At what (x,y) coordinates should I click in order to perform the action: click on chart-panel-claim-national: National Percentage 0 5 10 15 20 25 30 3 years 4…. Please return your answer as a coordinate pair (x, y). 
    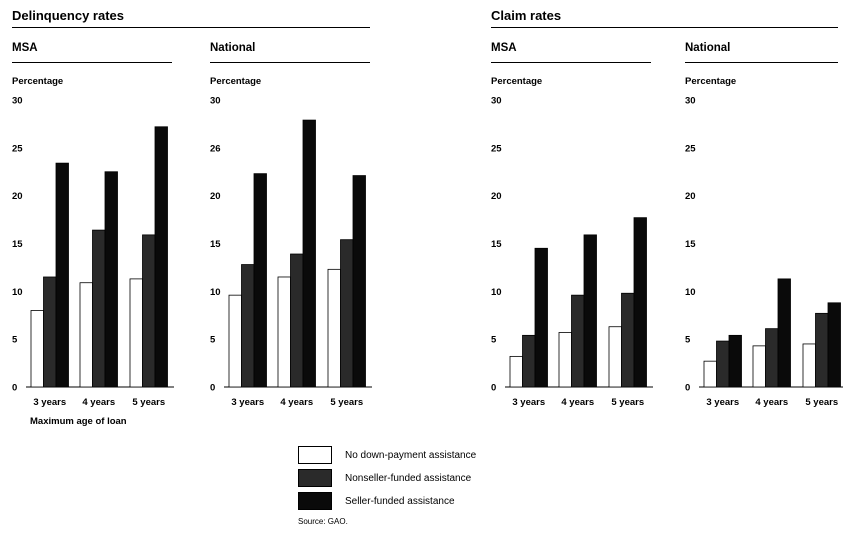
    Looking at the image, I should click on (764, 232).